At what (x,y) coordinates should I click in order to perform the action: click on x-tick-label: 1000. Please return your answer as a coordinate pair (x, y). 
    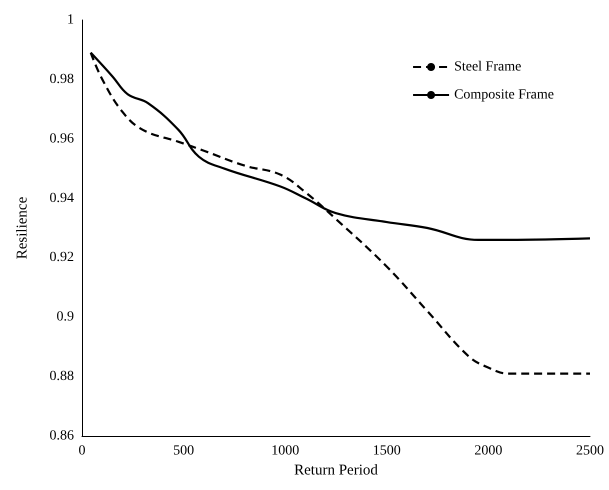
    Looking at the image, I should click on (285, 451).